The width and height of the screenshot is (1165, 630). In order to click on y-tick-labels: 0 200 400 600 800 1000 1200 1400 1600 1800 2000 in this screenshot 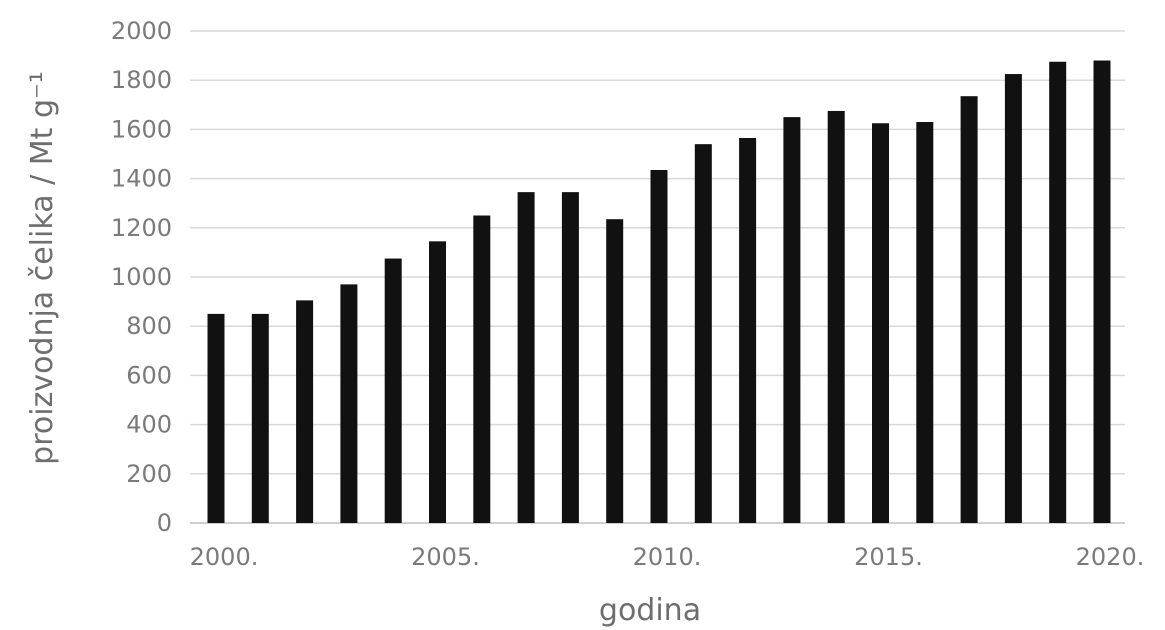, I will do `click(141, 277)`.